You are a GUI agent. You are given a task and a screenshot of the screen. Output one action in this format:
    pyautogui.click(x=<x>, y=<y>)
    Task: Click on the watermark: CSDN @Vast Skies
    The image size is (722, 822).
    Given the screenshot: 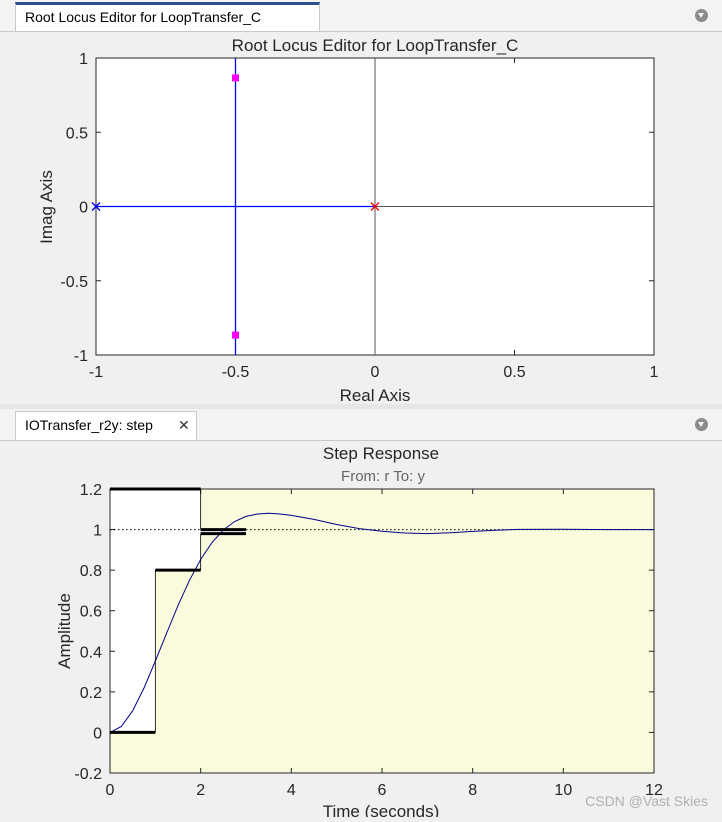 What is the action you would take?
    pyautogui.click(x=646, y=801)
    